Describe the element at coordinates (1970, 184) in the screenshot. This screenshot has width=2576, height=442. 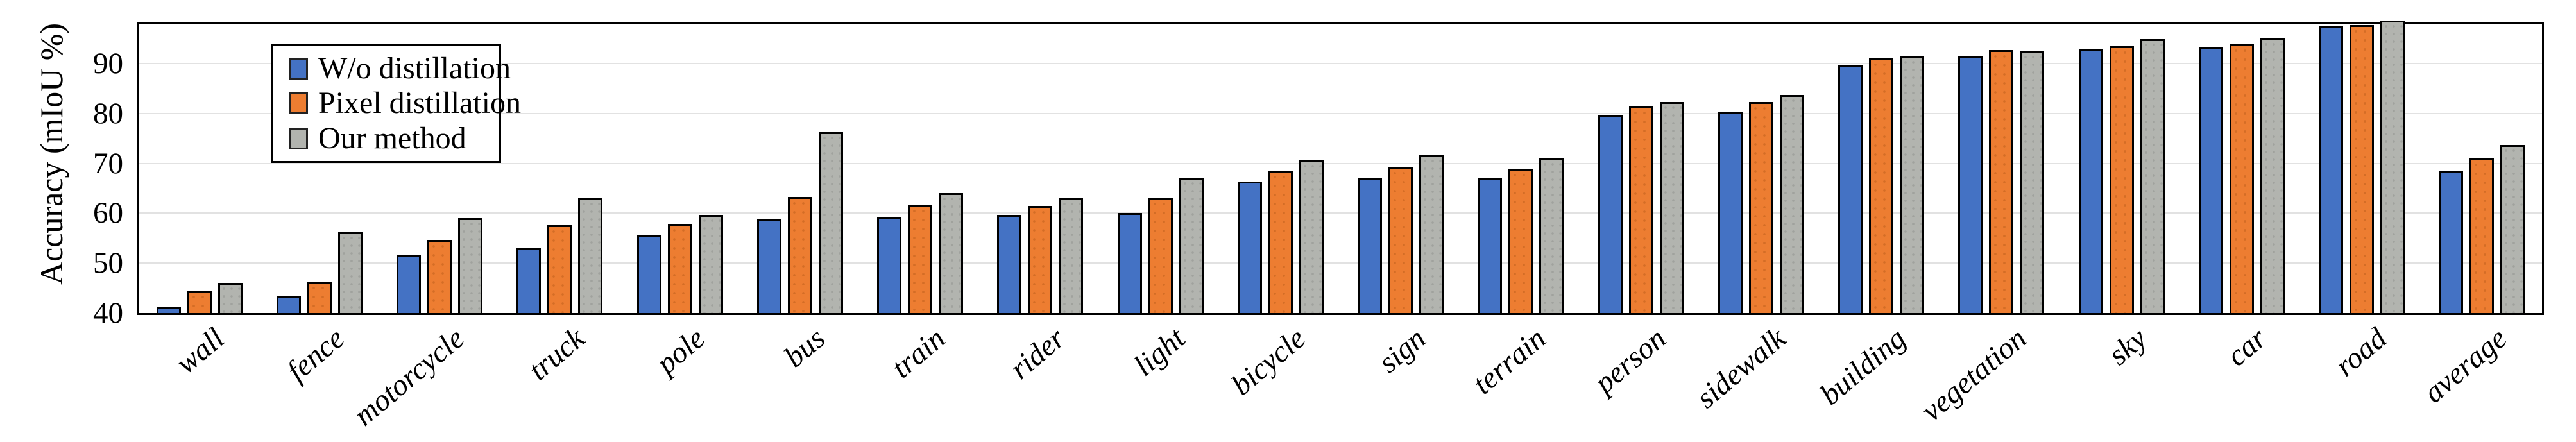
I see `bar-vegetation-w-o-distillation` at that location.